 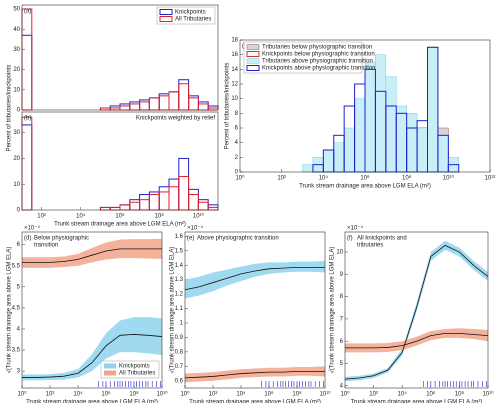 I want to click on panel-label: (f), so click(x=350, y=239).